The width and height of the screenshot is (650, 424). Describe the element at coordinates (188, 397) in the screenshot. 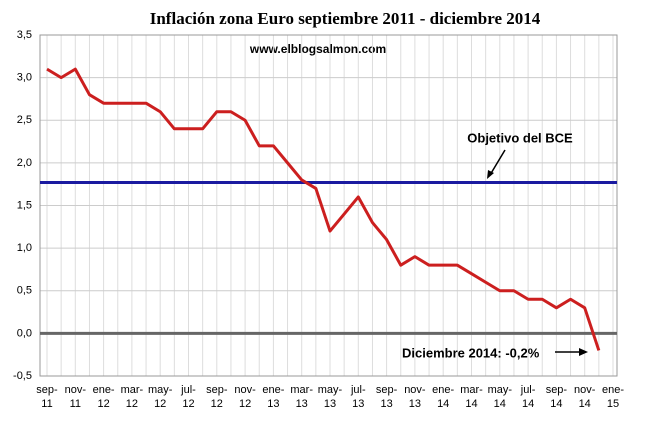

I see `x-tick-label: jul-12` at that location.